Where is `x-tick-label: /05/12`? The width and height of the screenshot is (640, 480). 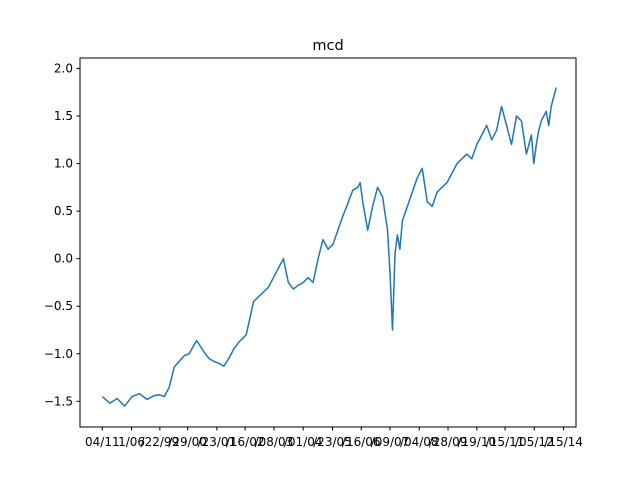
x-tick-label: /05/12 is located at coordinates (534, 442).